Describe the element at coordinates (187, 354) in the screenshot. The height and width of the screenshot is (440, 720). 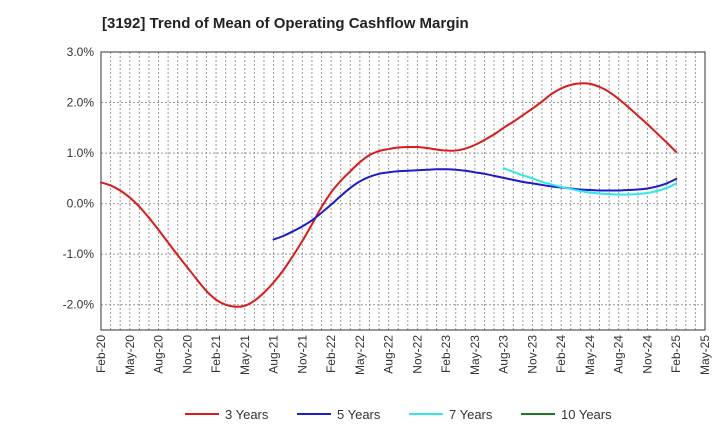
I see `x-tick-label: Nov-20` at that location.